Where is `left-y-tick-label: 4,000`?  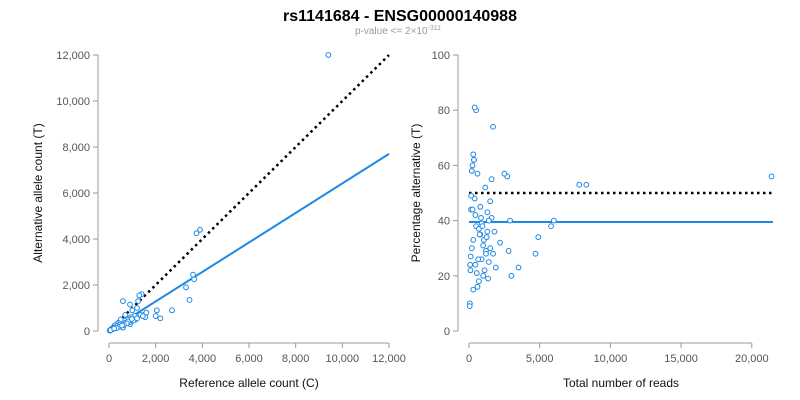
left-y-tick-label: 4,000 is located at coordinates (76, 240).